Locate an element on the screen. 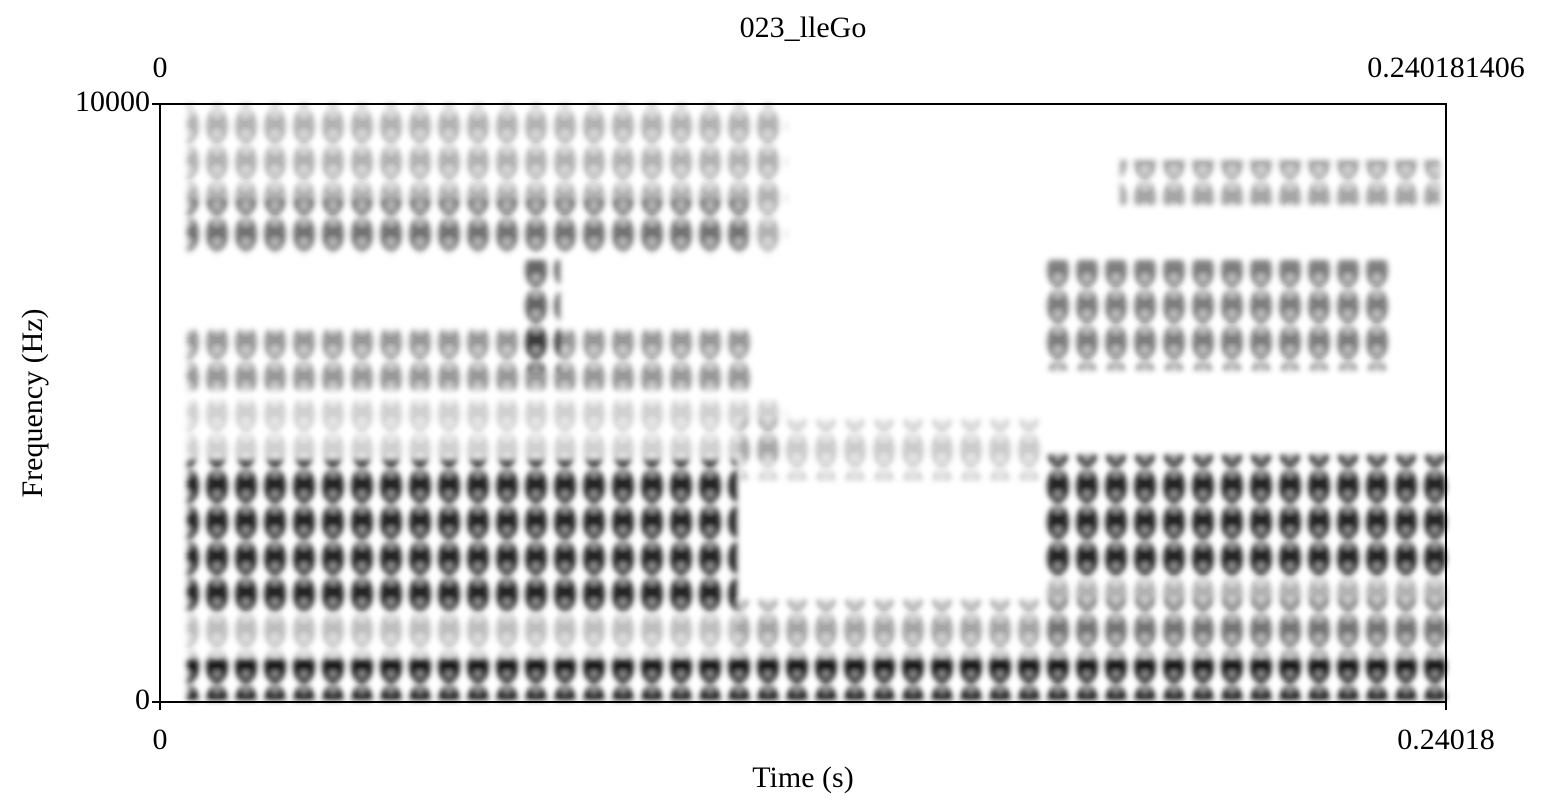  x-axis-label: Time (s) is located at coordinates (802, 777).